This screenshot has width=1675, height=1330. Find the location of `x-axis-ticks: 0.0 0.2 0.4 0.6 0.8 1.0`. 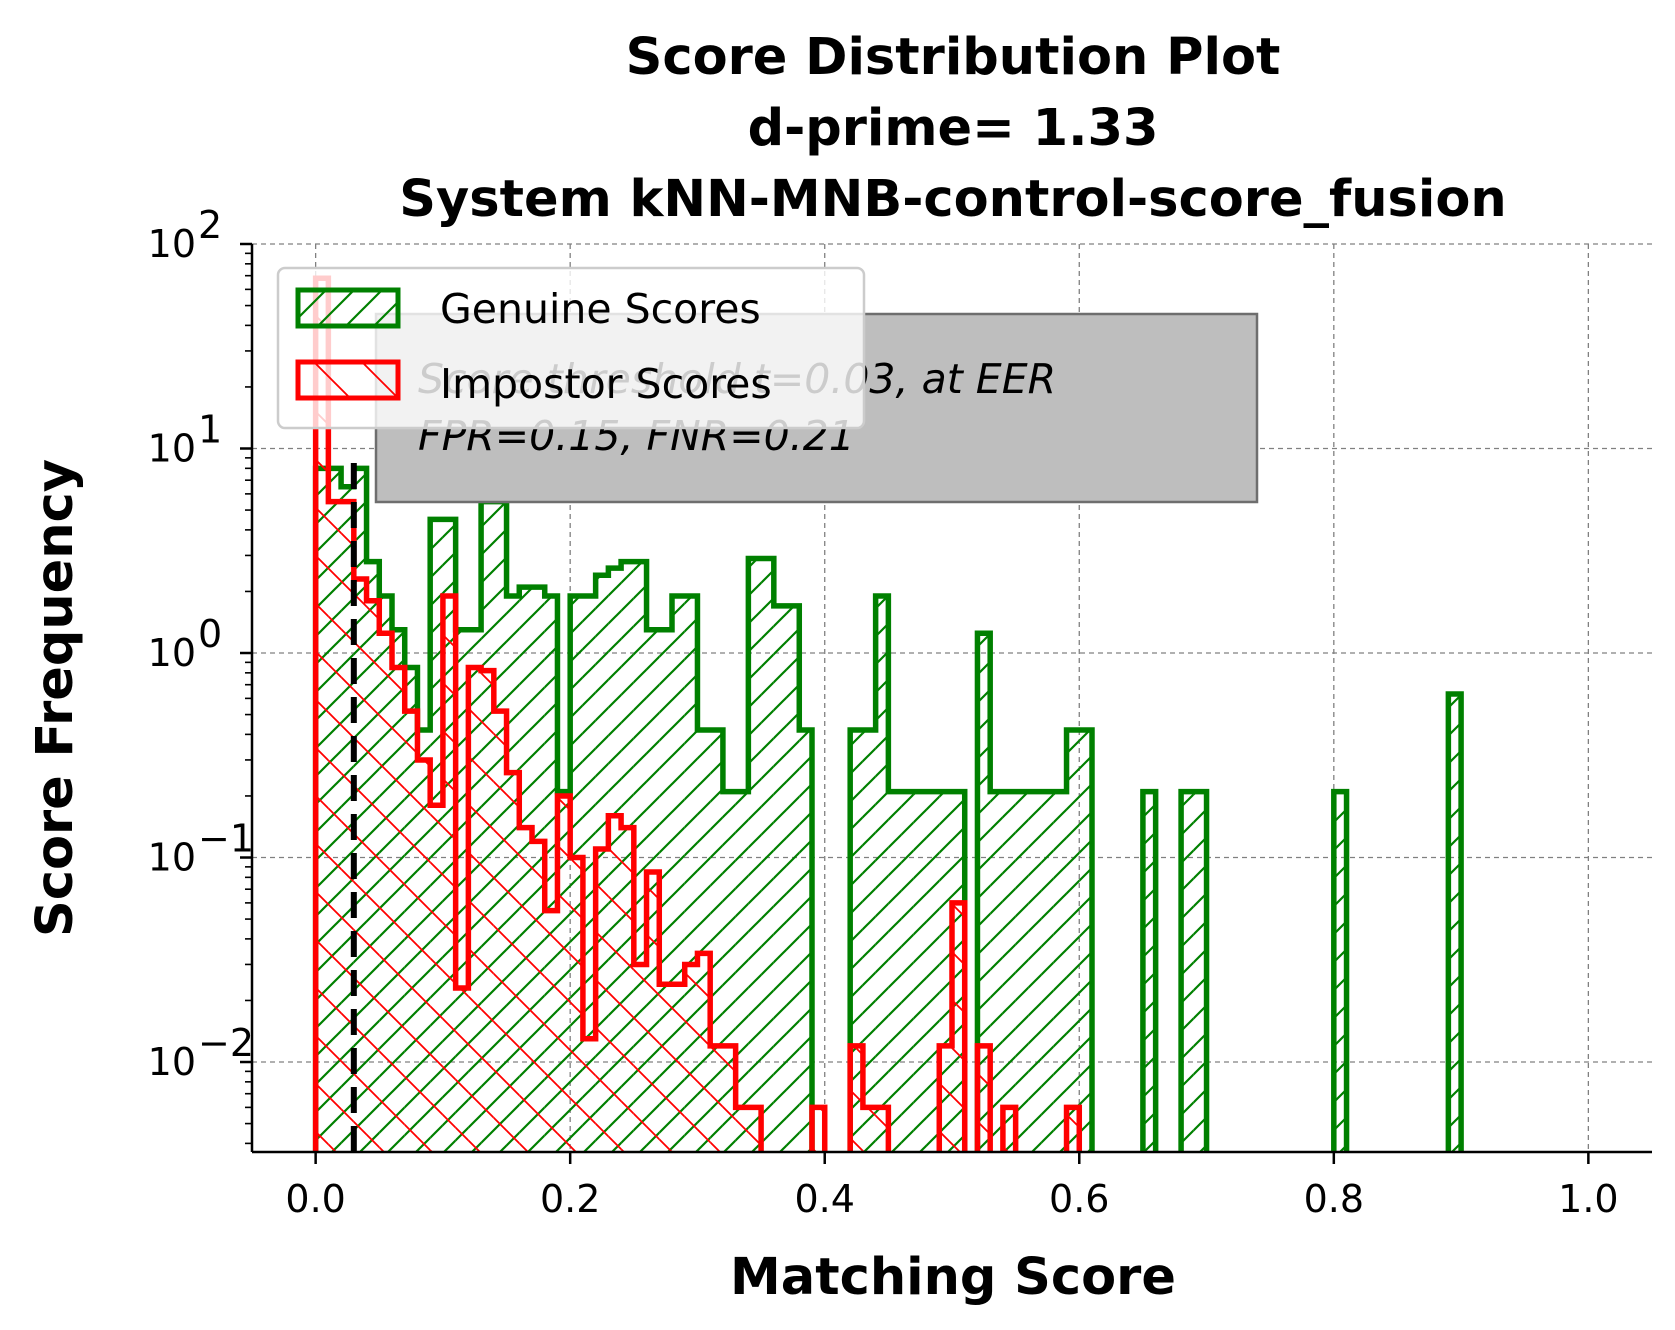

x-axis-ticks: 0.0 0.2 0.4 0.6 0.8 1.0 is located at coordinates (952, 1186).